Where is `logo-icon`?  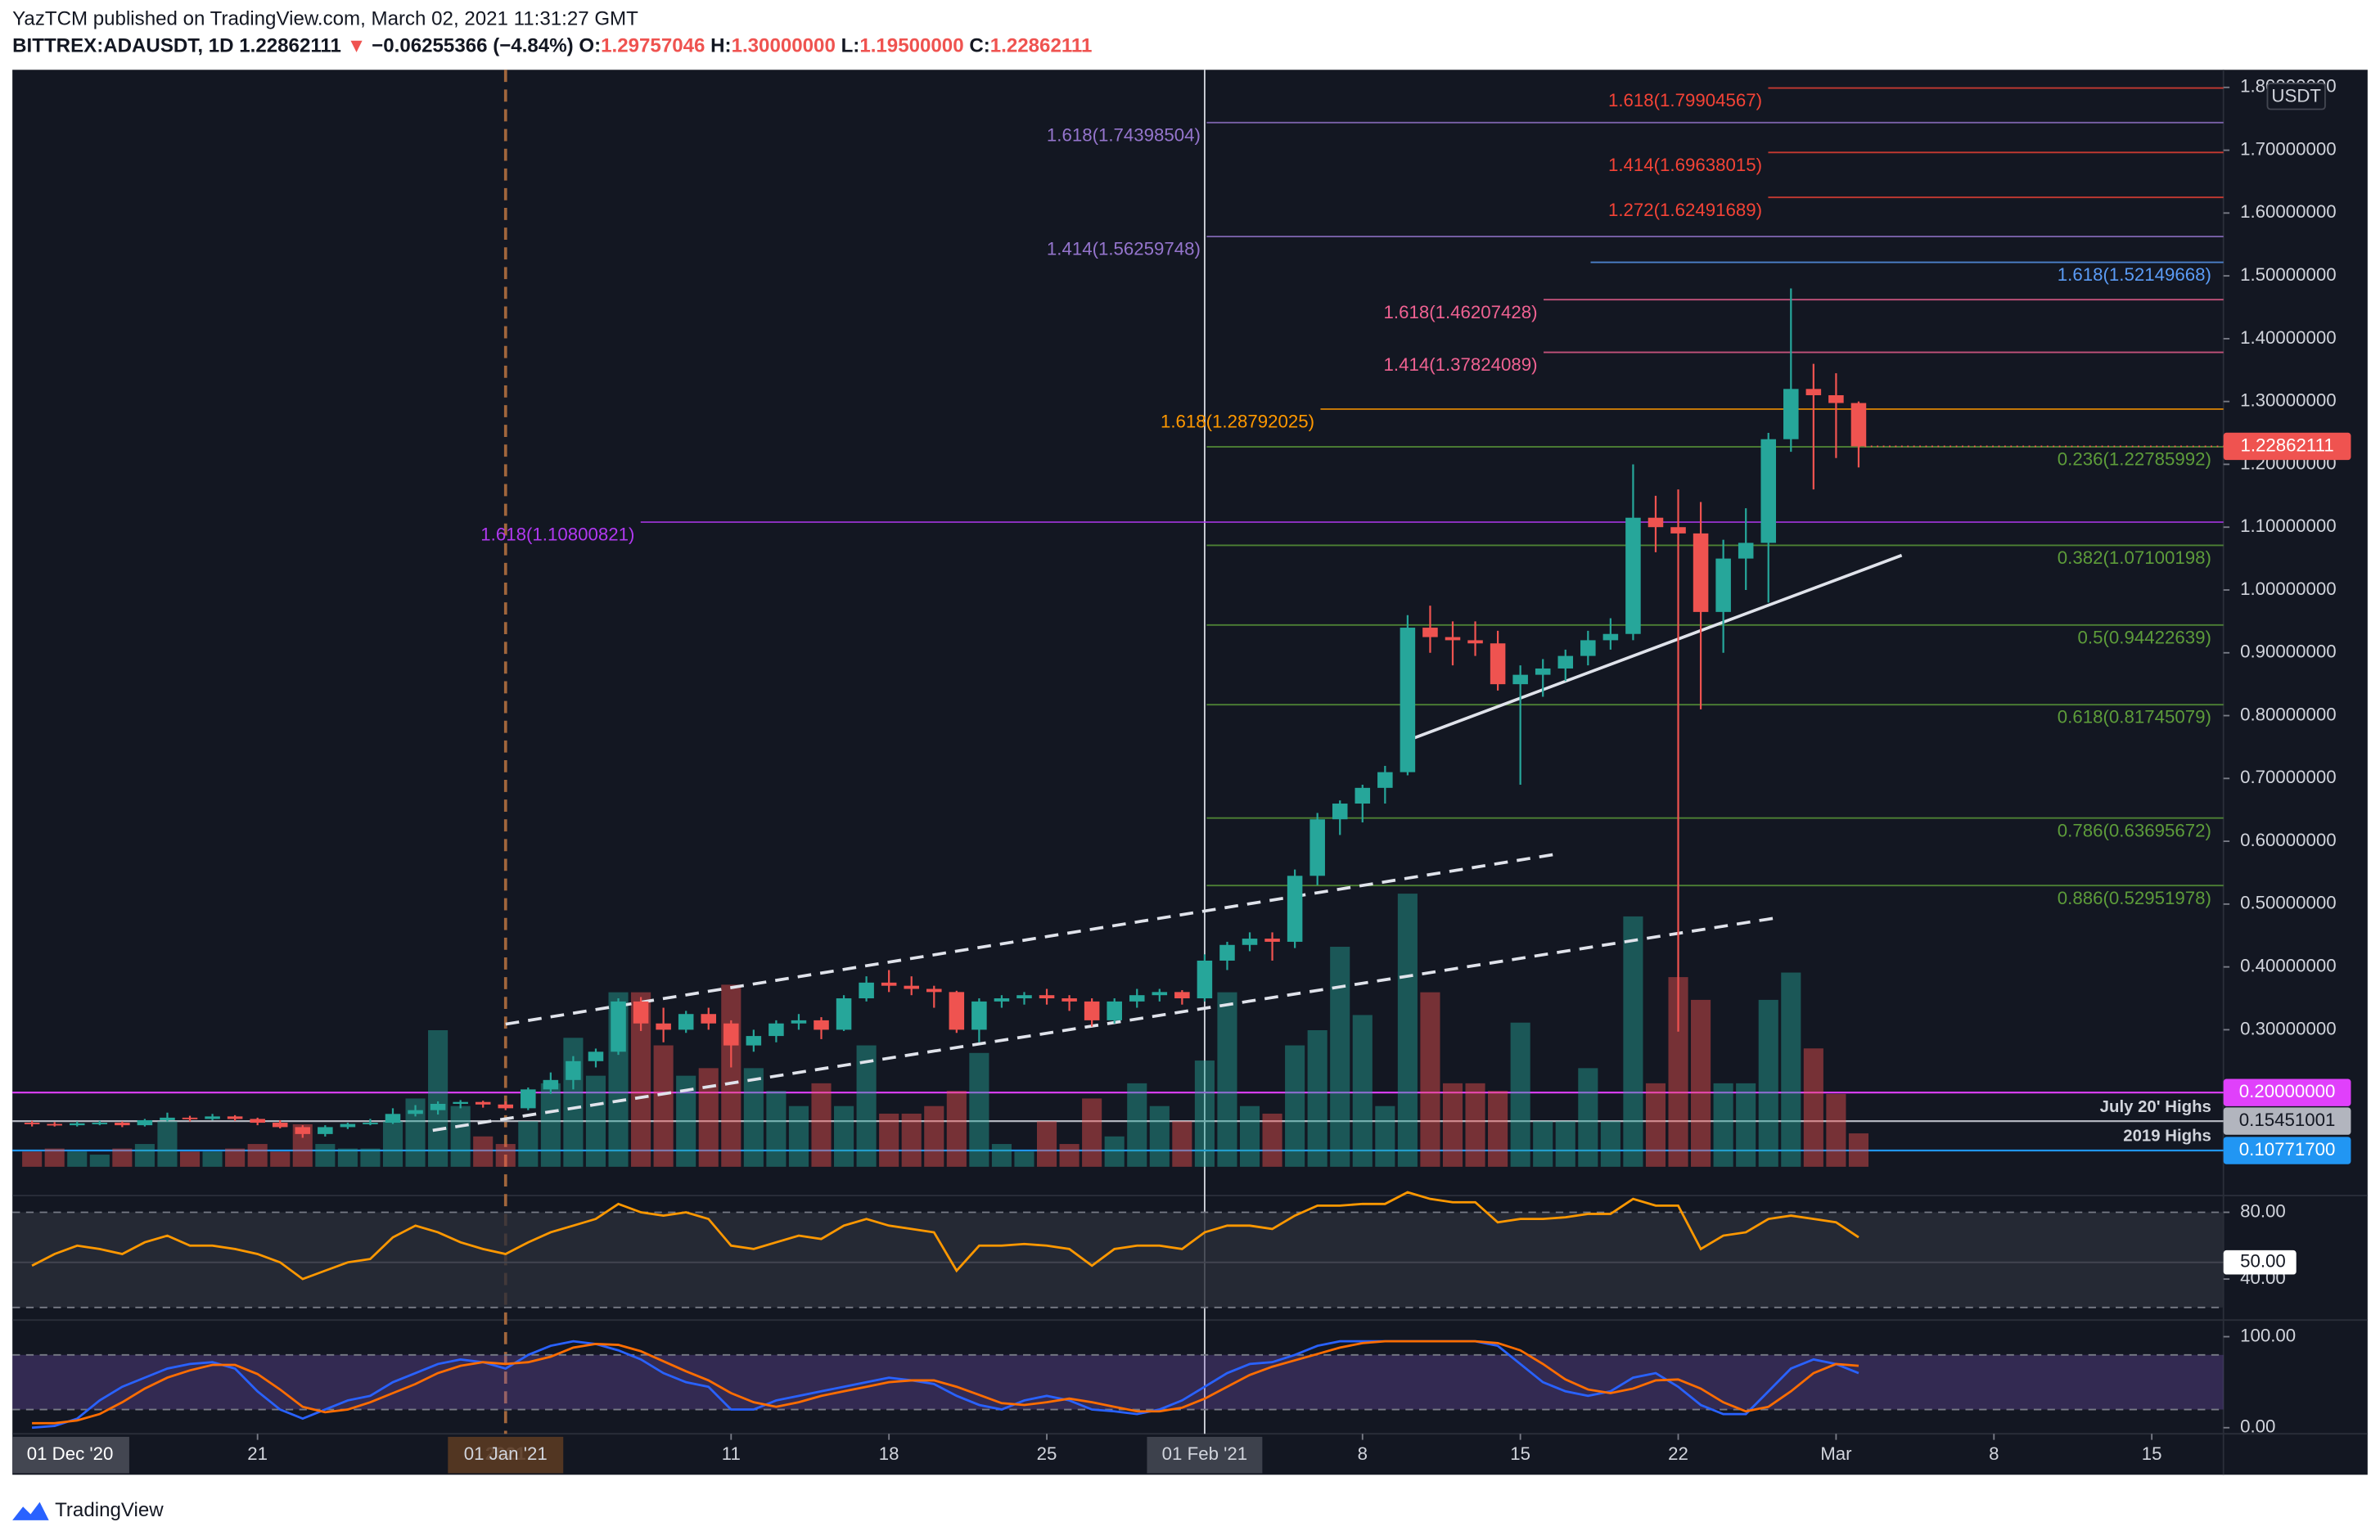 logo-icon is located at coordinates (31, 1511).